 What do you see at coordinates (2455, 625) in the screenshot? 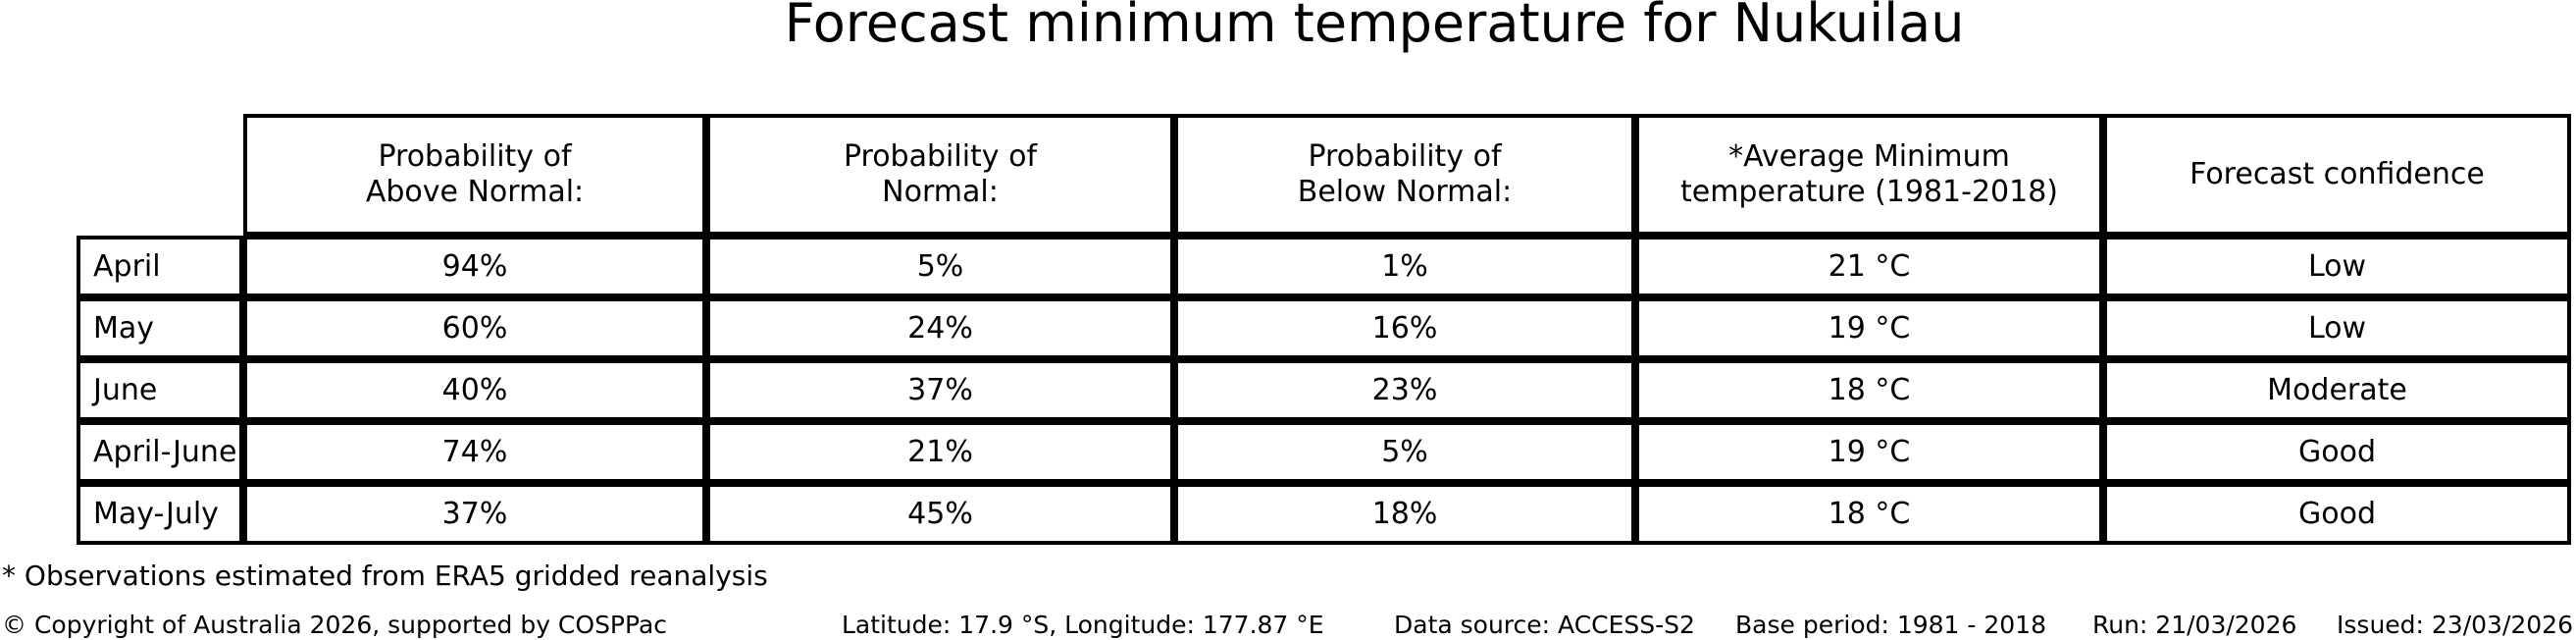
I see `issued-date-text: Issued: 23/03/2026` at bounding box center [2455, 625].